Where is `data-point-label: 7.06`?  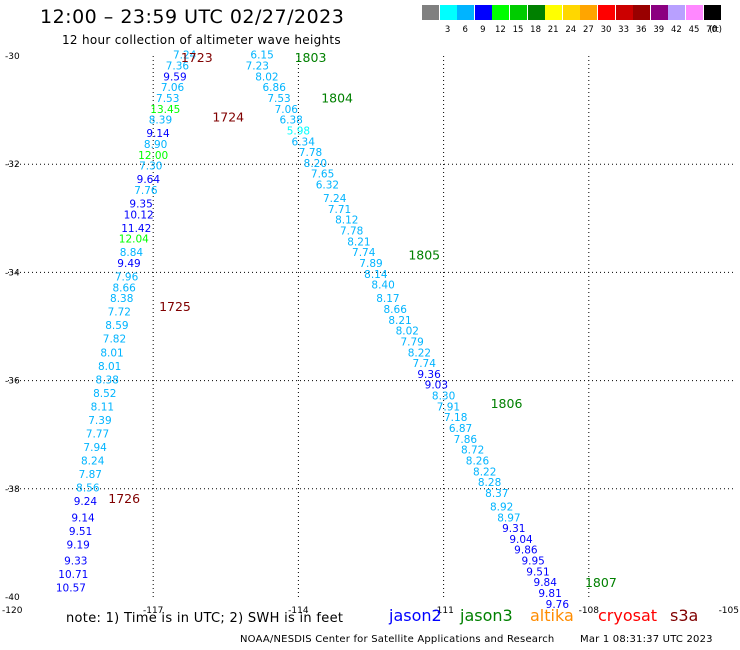
data-point-label: 7.06 is located at coordinates (287, 110).